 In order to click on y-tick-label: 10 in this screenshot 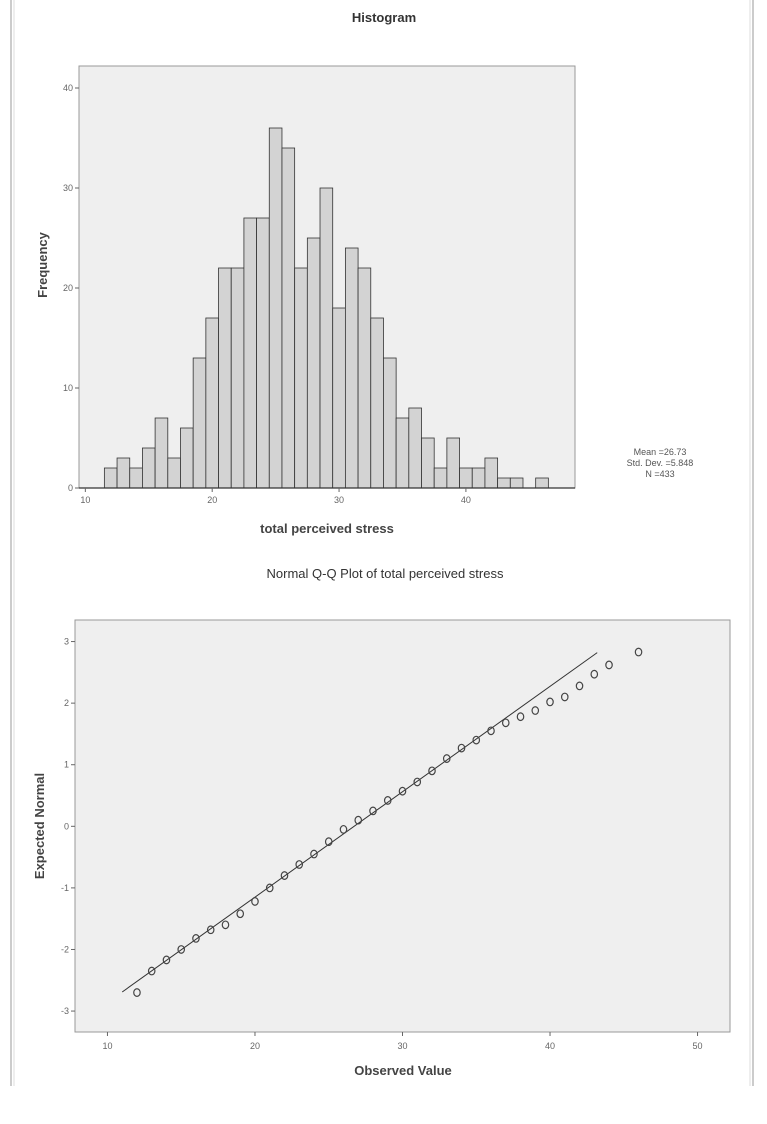, I will do `click(68, 388)`.